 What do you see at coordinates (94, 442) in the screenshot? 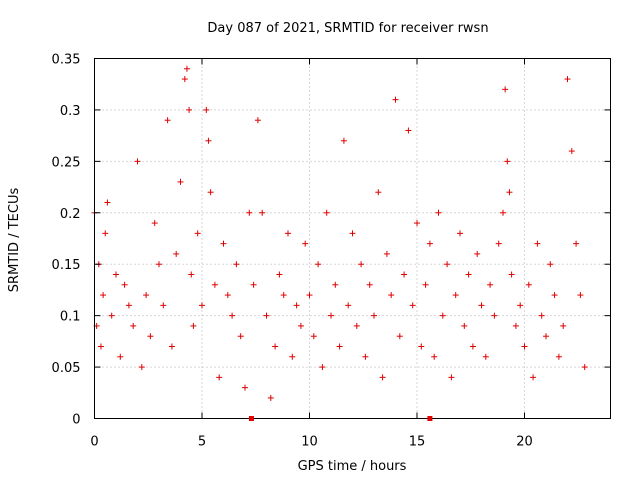
I see `x-tick-label: 0` at bounding box center [94, 442].